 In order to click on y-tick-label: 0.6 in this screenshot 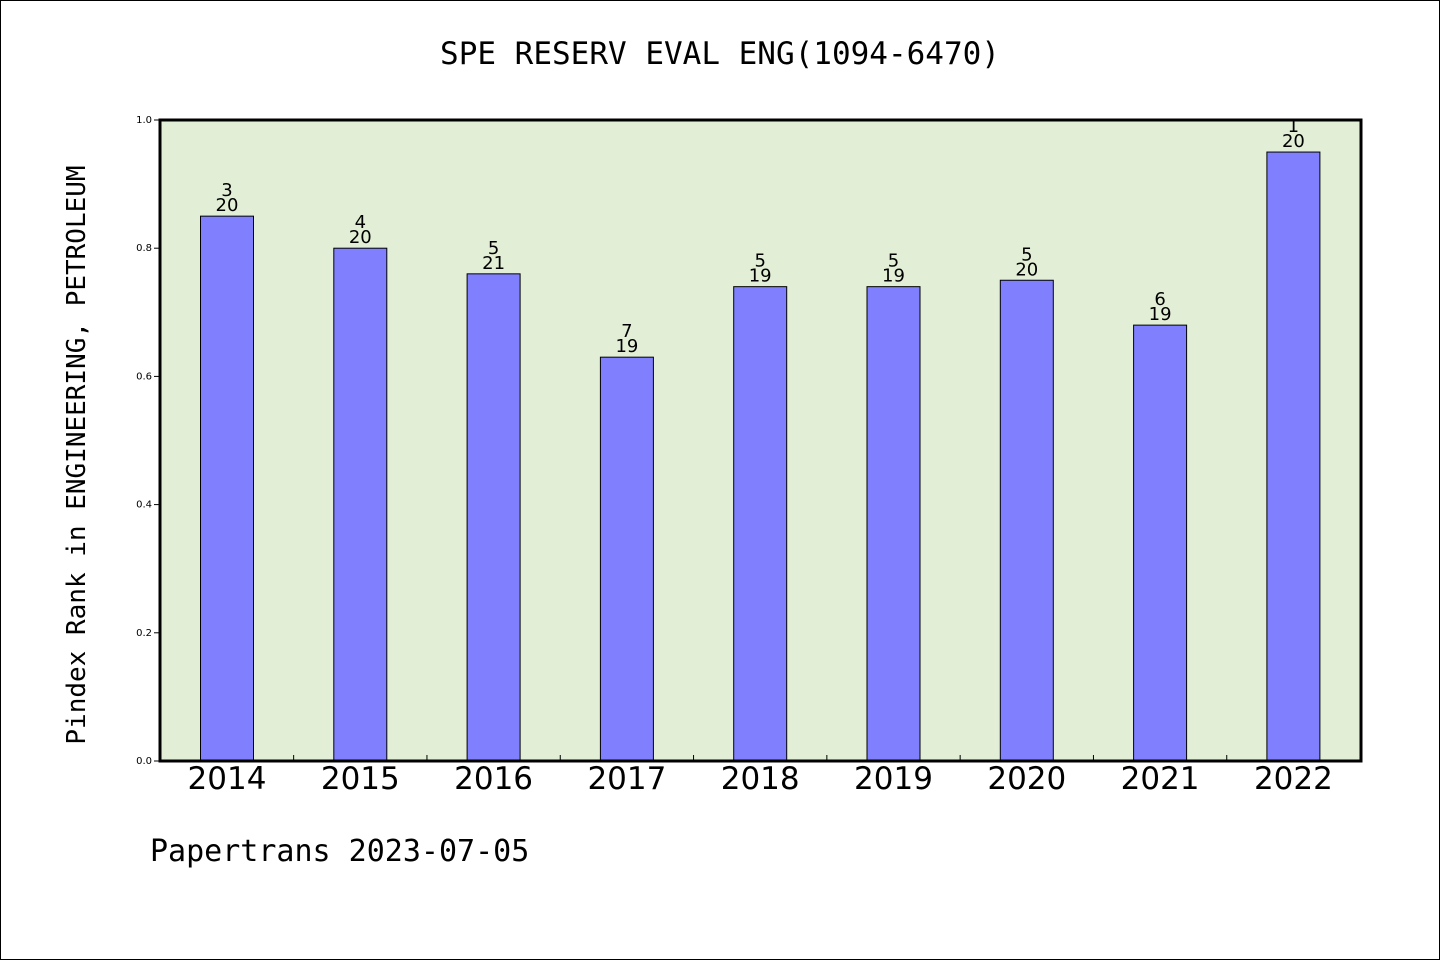, I will do `click(144, 376)`.